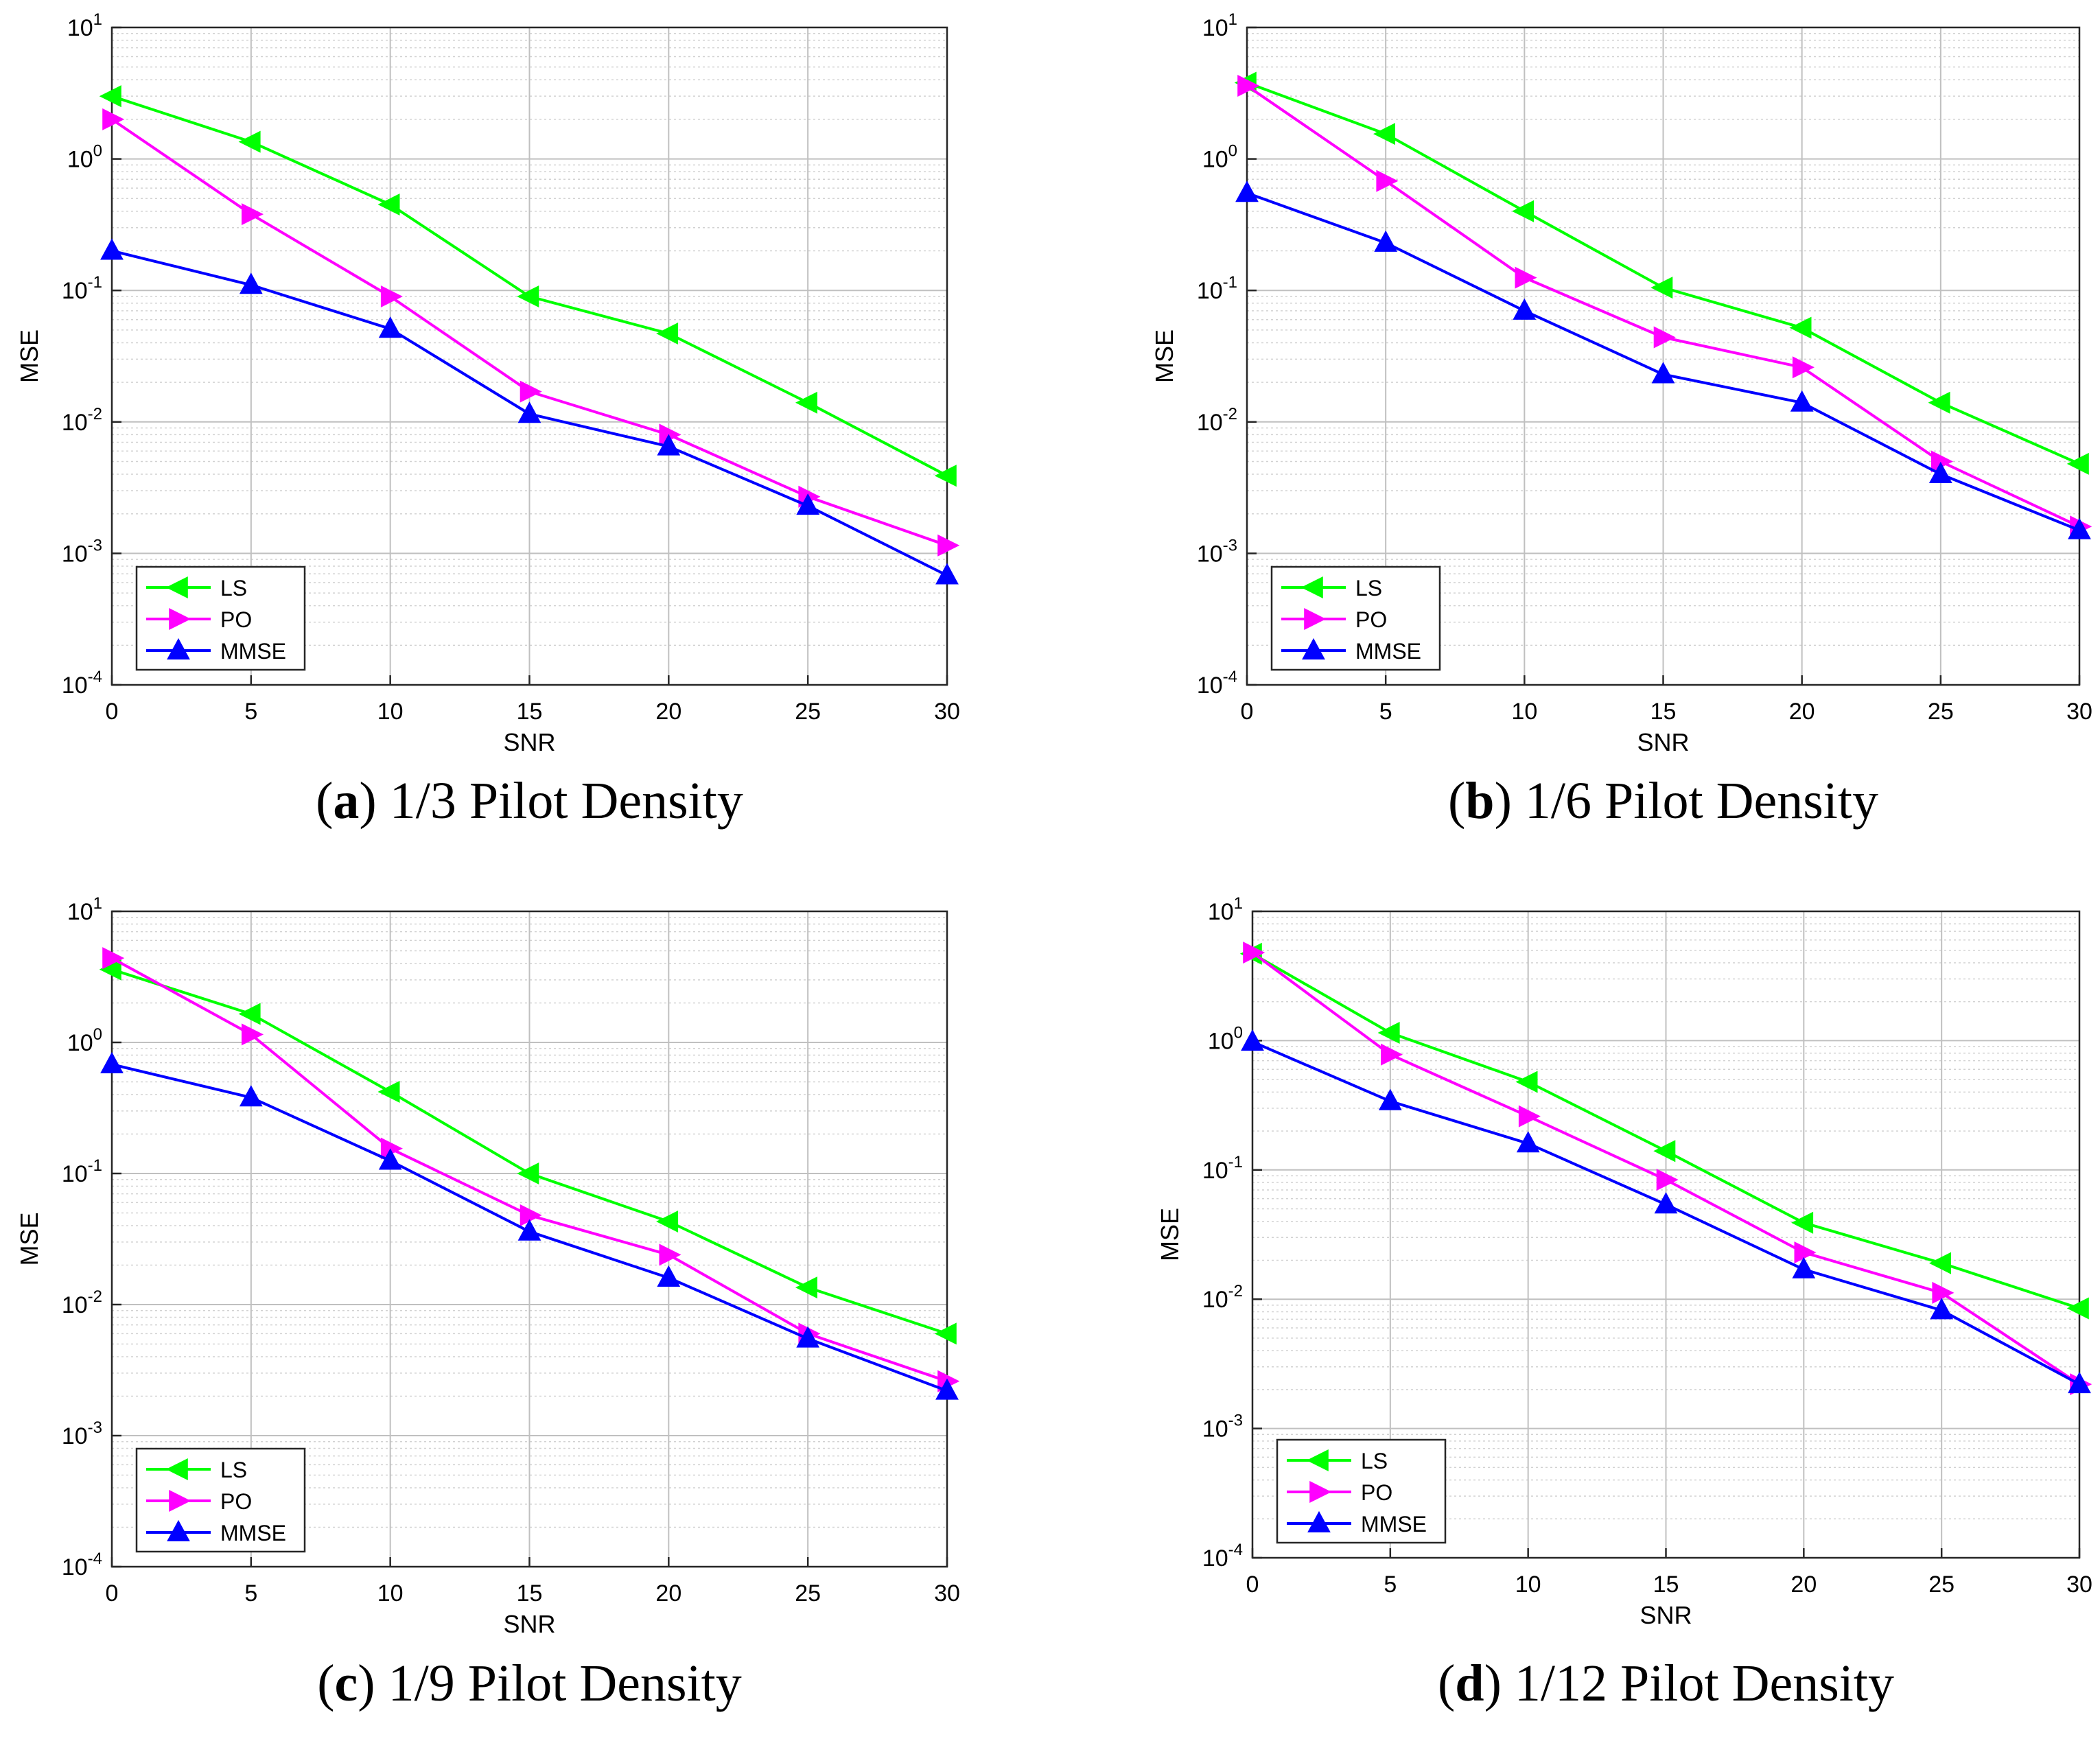 The height and width of the screenshot is (1752, 2100). Describe the element at coordinates (1319, 1521) in the screenshot. I see `chart-d-legend-marker-mmse` at that location.